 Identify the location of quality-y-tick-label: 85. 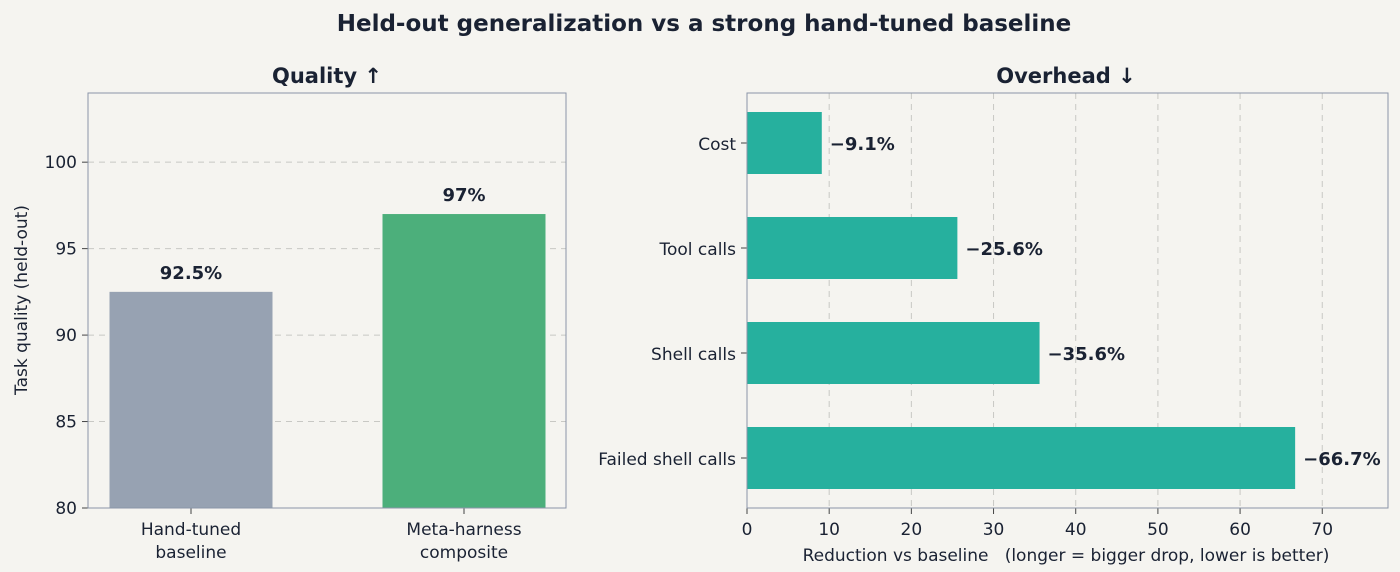
(66, 423).